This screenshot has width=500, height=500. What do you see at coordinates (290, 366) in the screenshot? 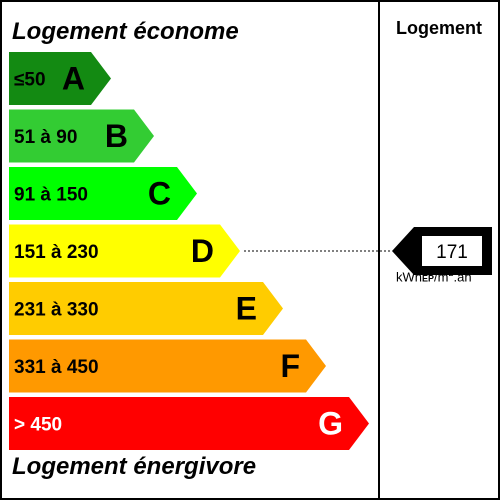
I see `class-letter: F` at bounding box center [290, 366].